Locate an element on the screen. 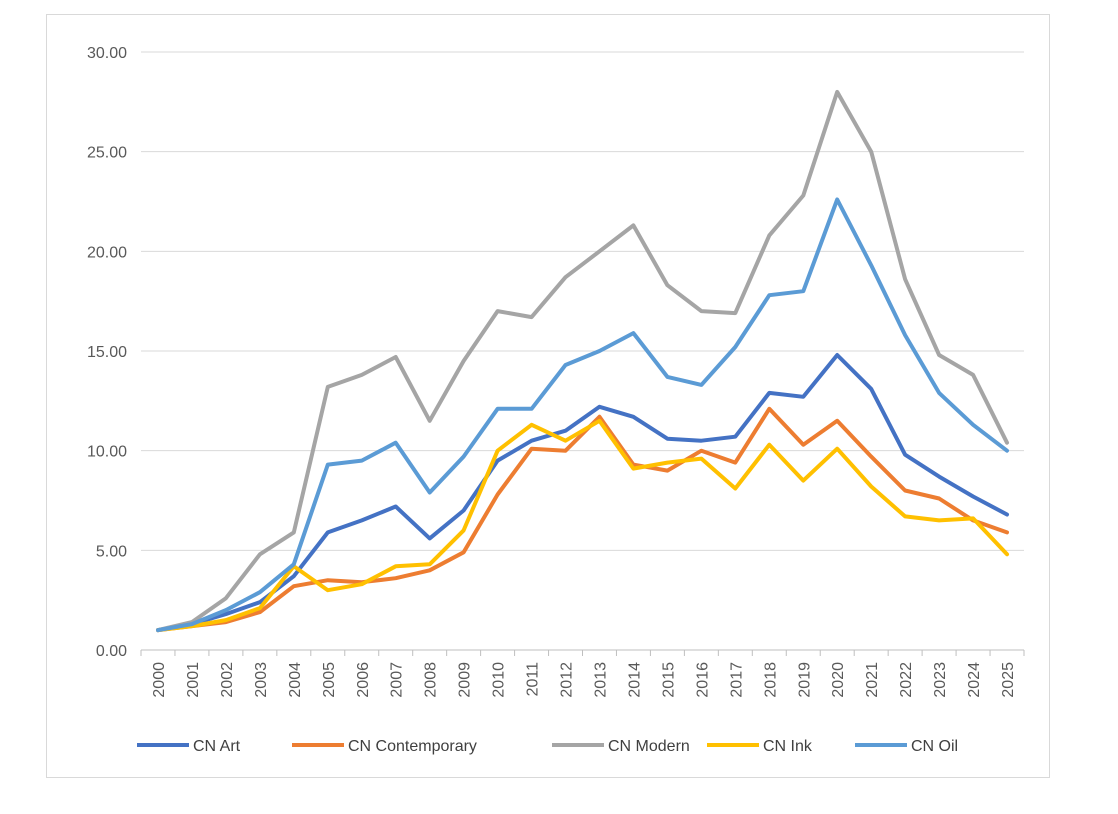  x-tick-label: 2009 is located at coordinates (465, 680).